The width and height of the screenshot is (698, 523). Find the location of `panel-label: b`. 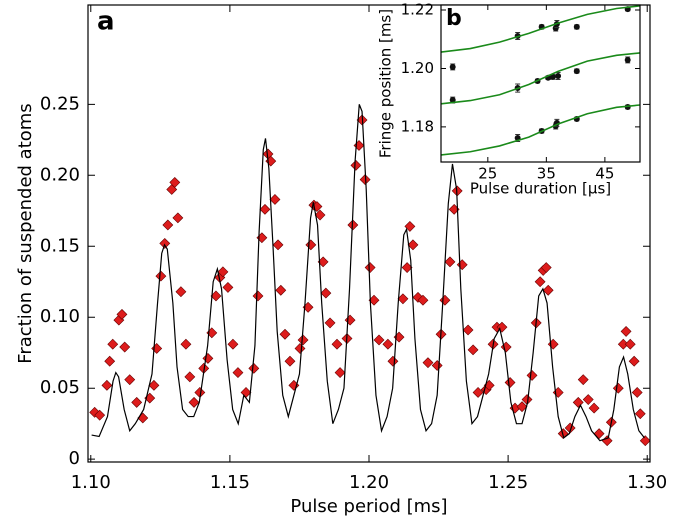

panel-label: b is located at coordinates (454, 18).